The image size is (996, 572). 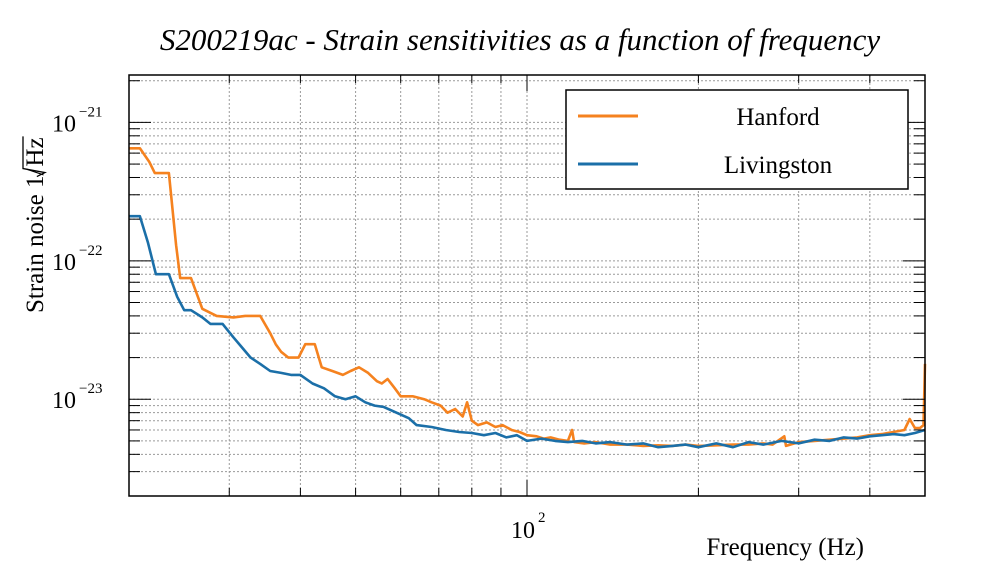 I want to click on y-axis-label: Strain noise 1/Hz, so click(x=35, y=224).